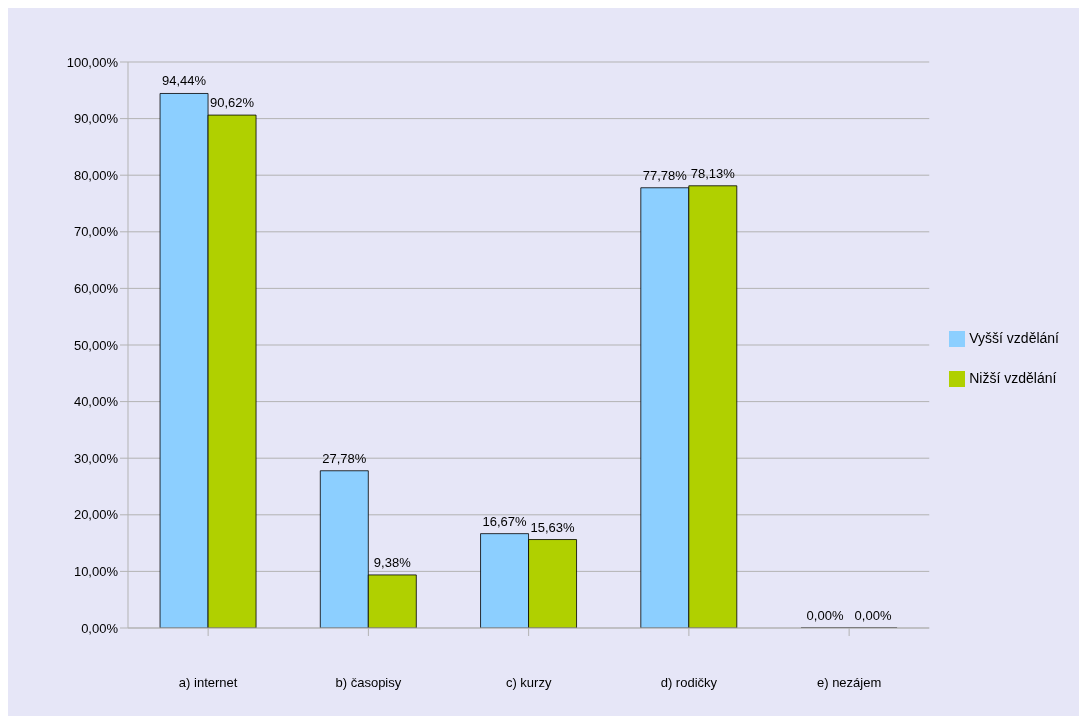 The height and width of the screenshot is (724, 1087). Describe the element at coordinates (689, 683) in the screenshot. I see `x-tick-label: d) rodičky` at that location.